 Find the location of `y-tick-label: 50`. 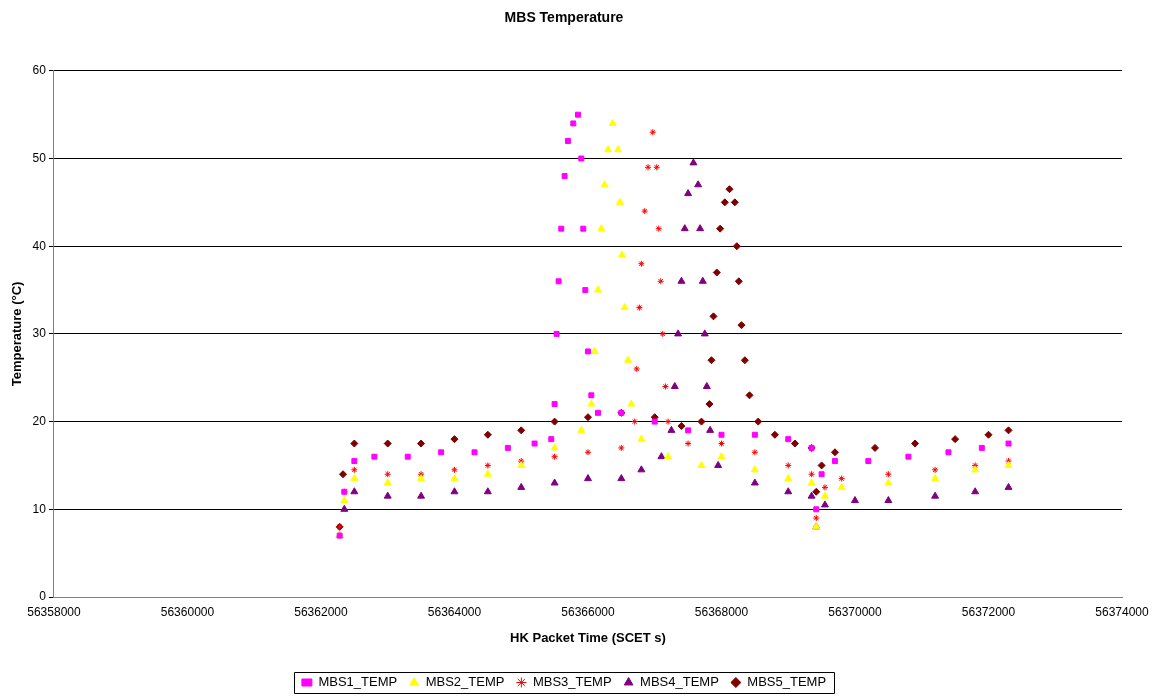

y-tick-label: 50 is located at coordinates (39, 157).